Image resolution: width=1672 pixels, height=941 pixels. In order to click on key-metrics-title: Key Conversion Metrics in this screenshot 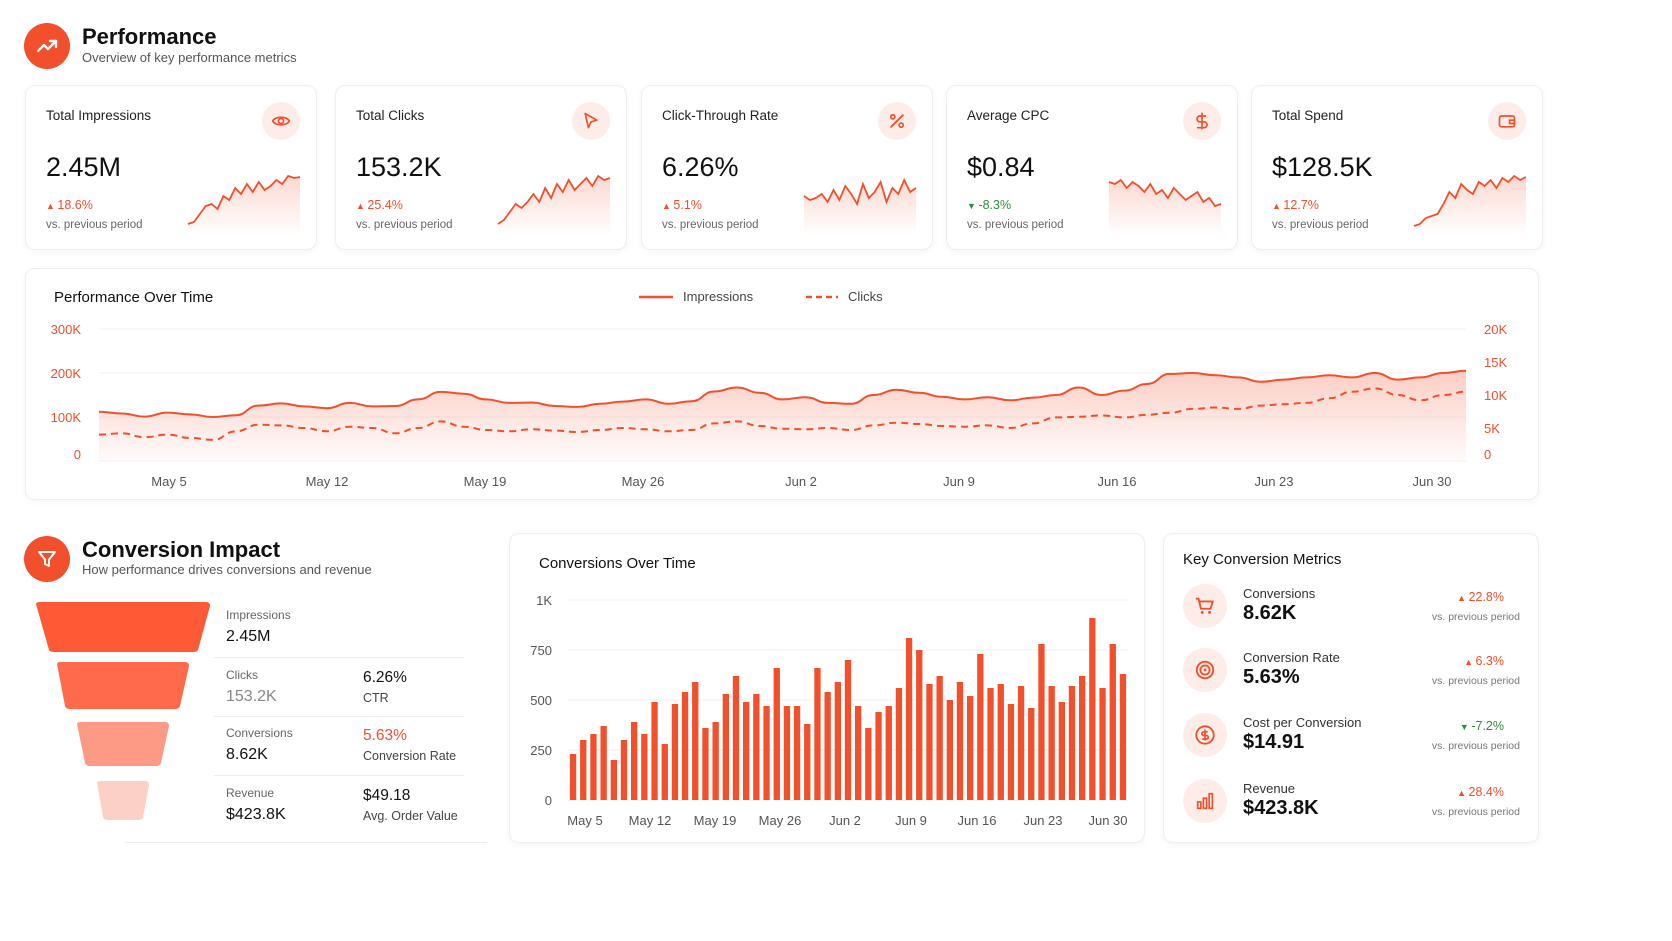, I will do `click(1262, 559)`.